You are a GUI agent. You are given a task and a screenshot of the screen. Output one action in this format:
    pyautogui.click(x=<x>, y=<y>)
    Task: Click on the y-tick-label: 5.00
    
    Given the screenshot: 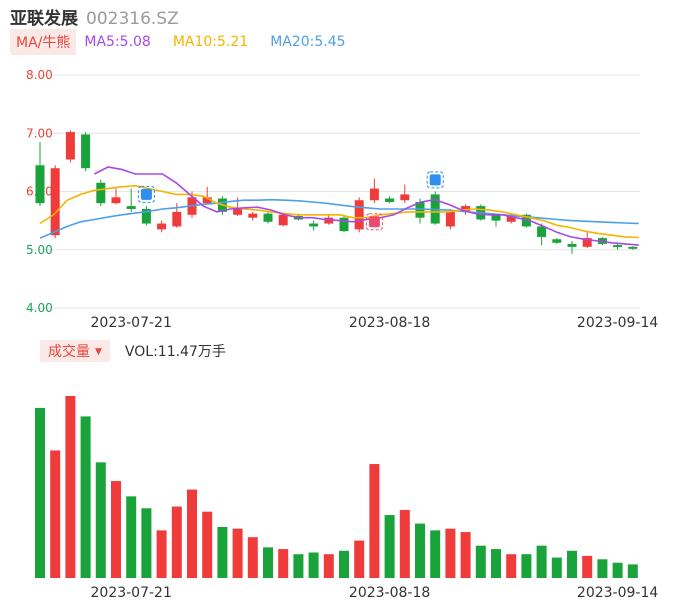 What is the action you would take?
    pyautogui.click(x=39, y=250)
    